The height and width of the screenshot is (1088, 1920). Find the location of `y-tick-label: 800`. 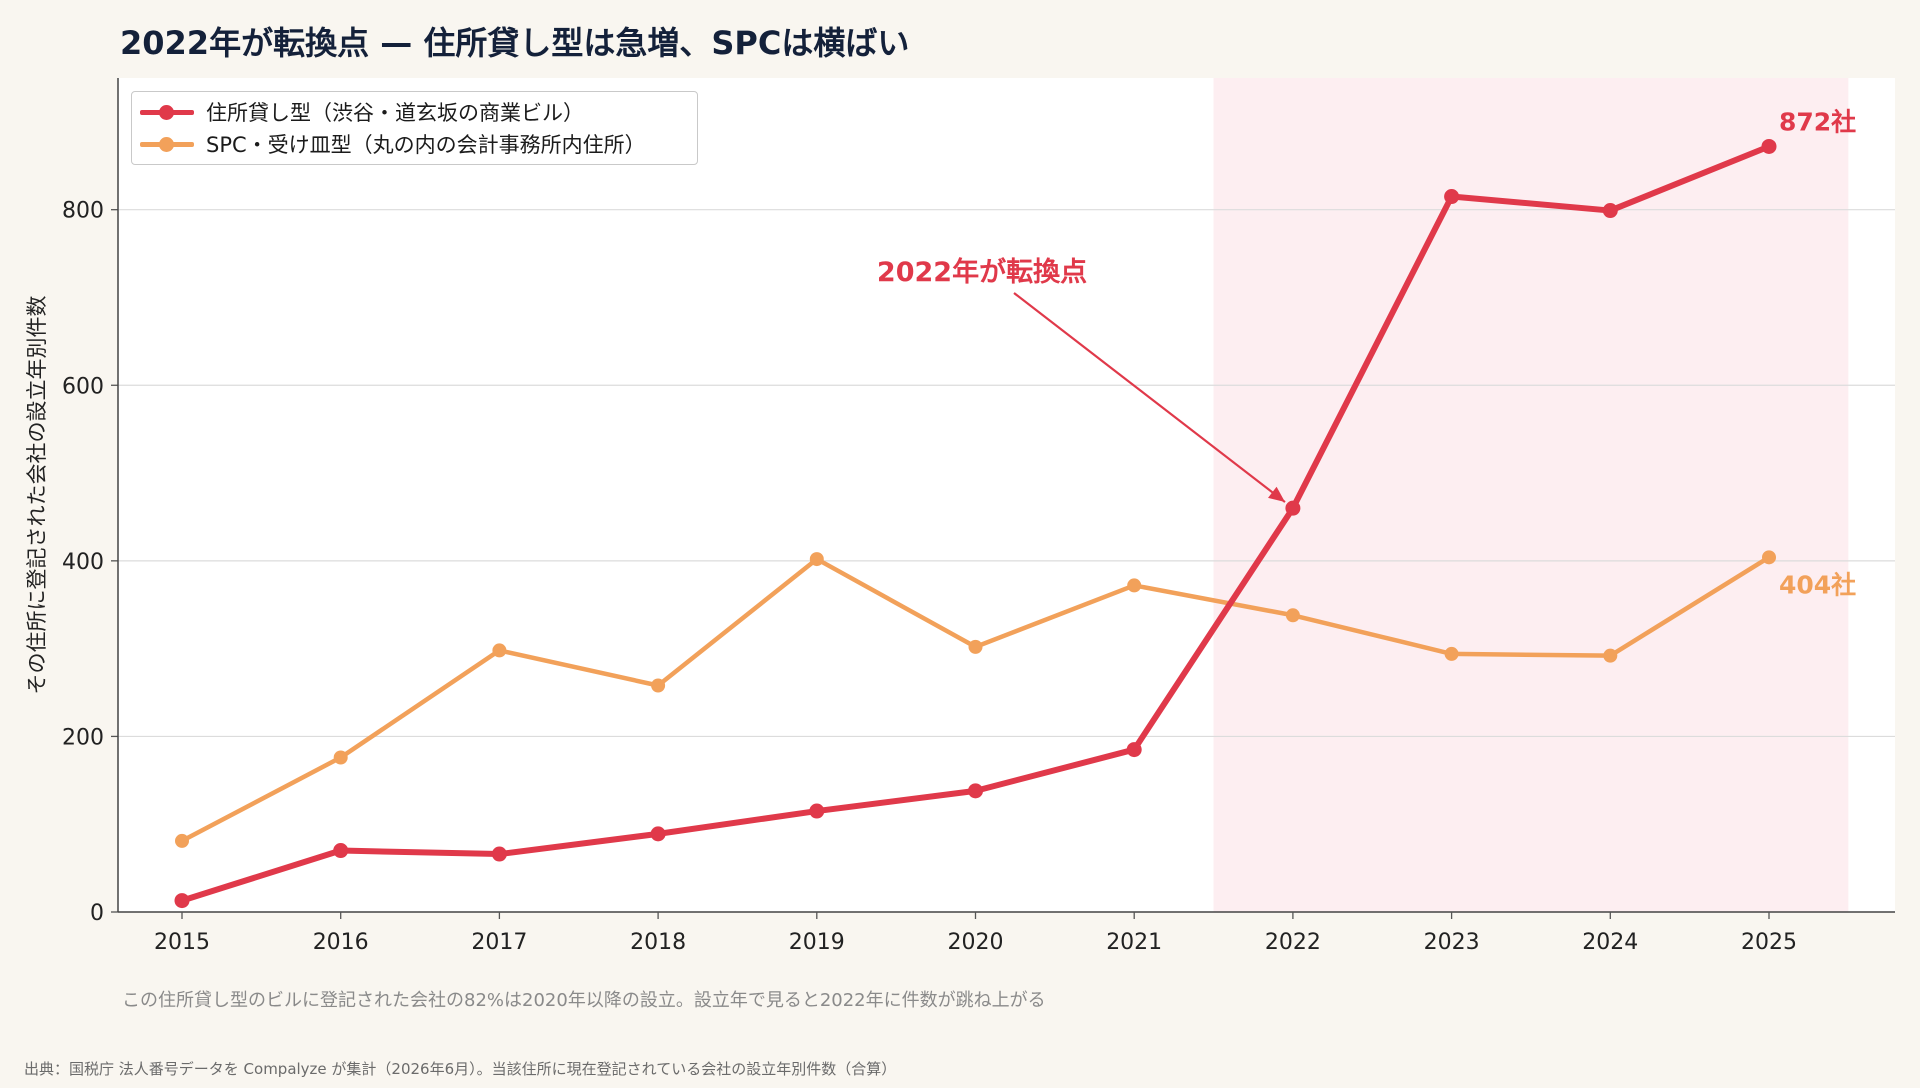

y-tick-label: 800 is located at coordinates (83, 211).